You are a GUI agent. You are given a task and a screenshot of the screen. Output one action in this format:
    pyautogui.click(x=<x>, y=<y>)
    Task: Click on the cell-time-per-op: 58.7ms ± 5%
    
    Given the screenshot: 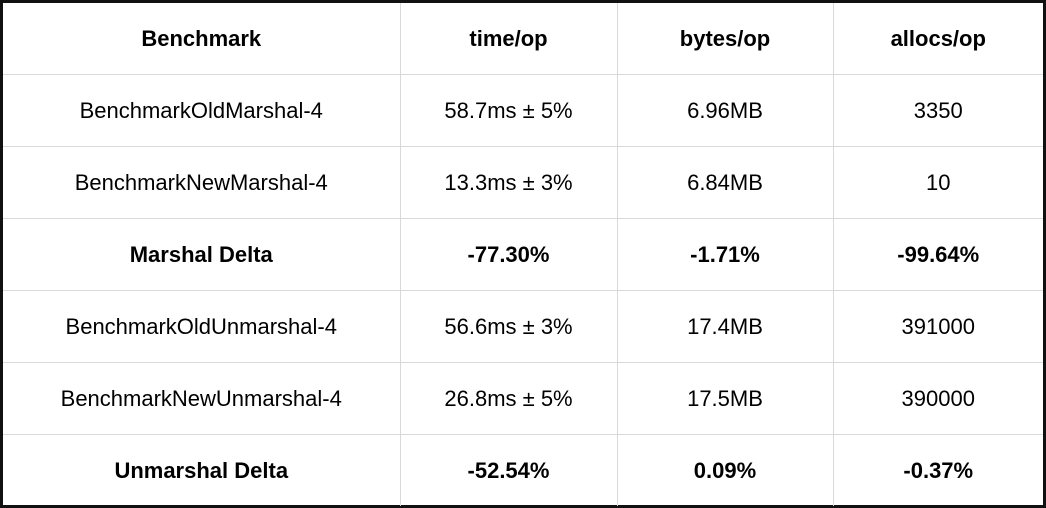 What is the action you would take?
    pyautogui.click(x=508, y=110)
    